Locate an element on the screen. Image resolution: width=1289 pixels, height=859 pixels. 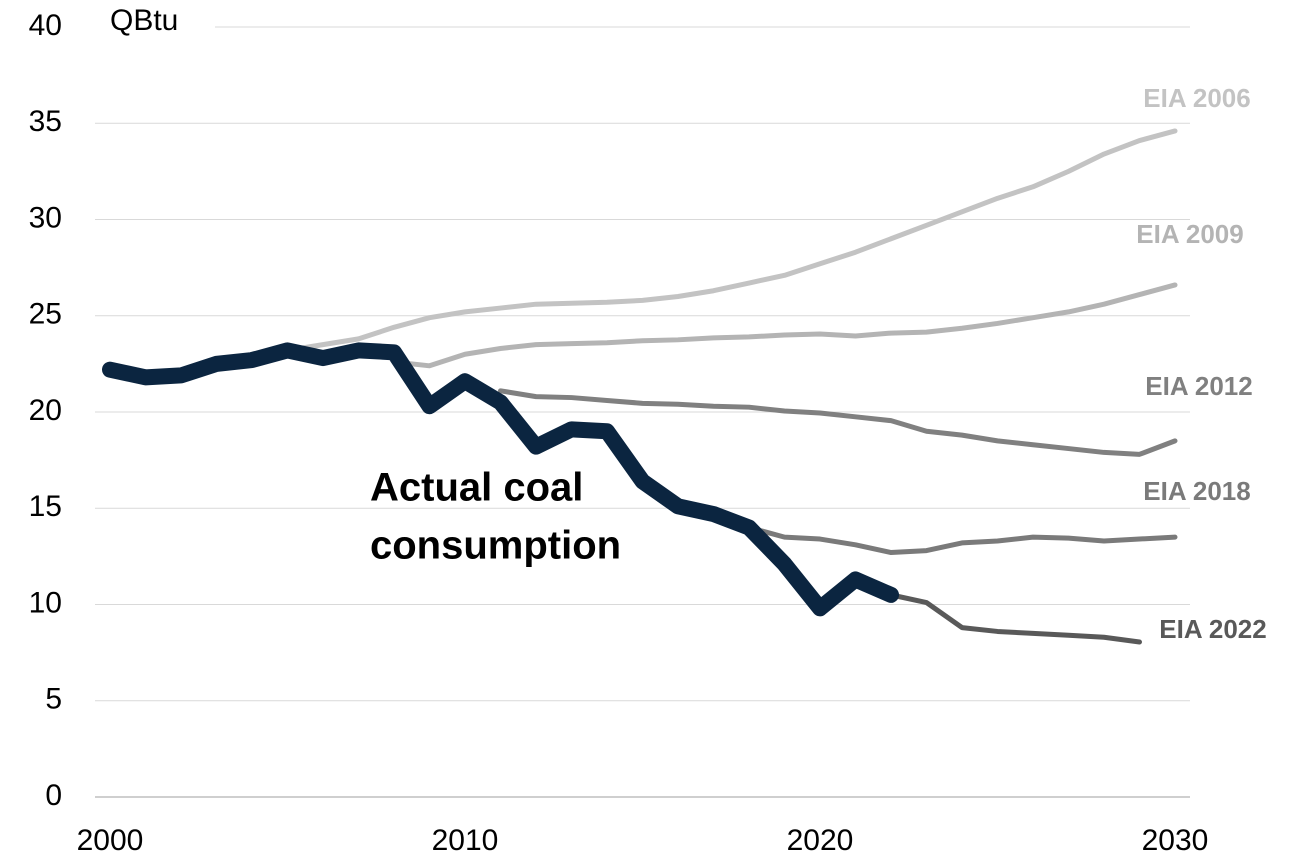
x-tick-label: 2000 is located at coordinates (110, 840).